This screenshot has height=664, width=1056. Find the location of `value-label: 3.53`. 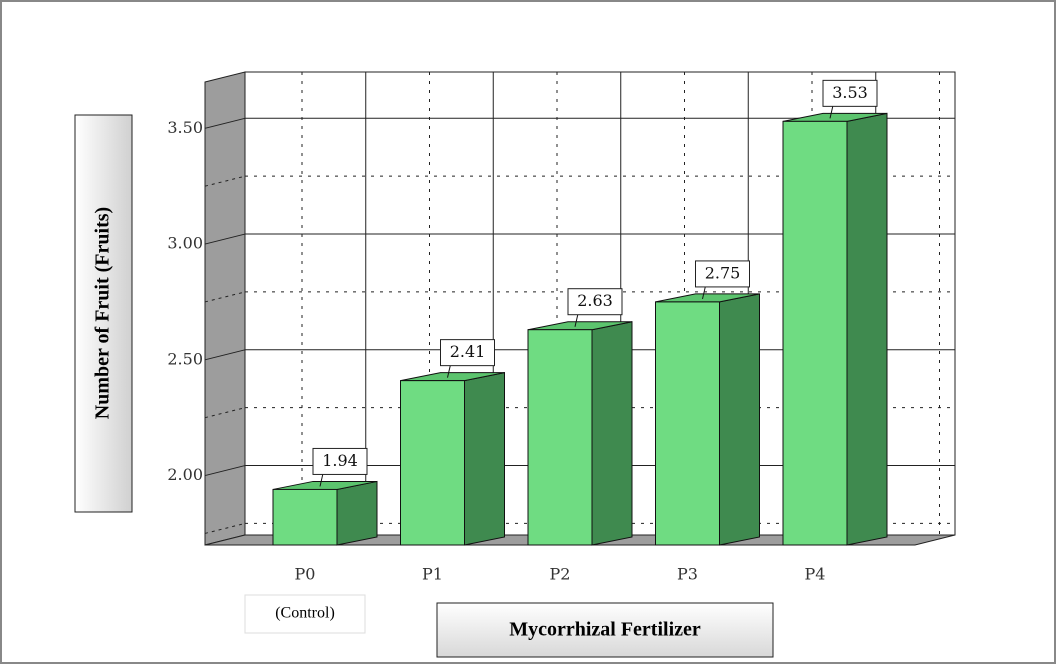

value-label: 3.53 is located at coordinates (850, 92).